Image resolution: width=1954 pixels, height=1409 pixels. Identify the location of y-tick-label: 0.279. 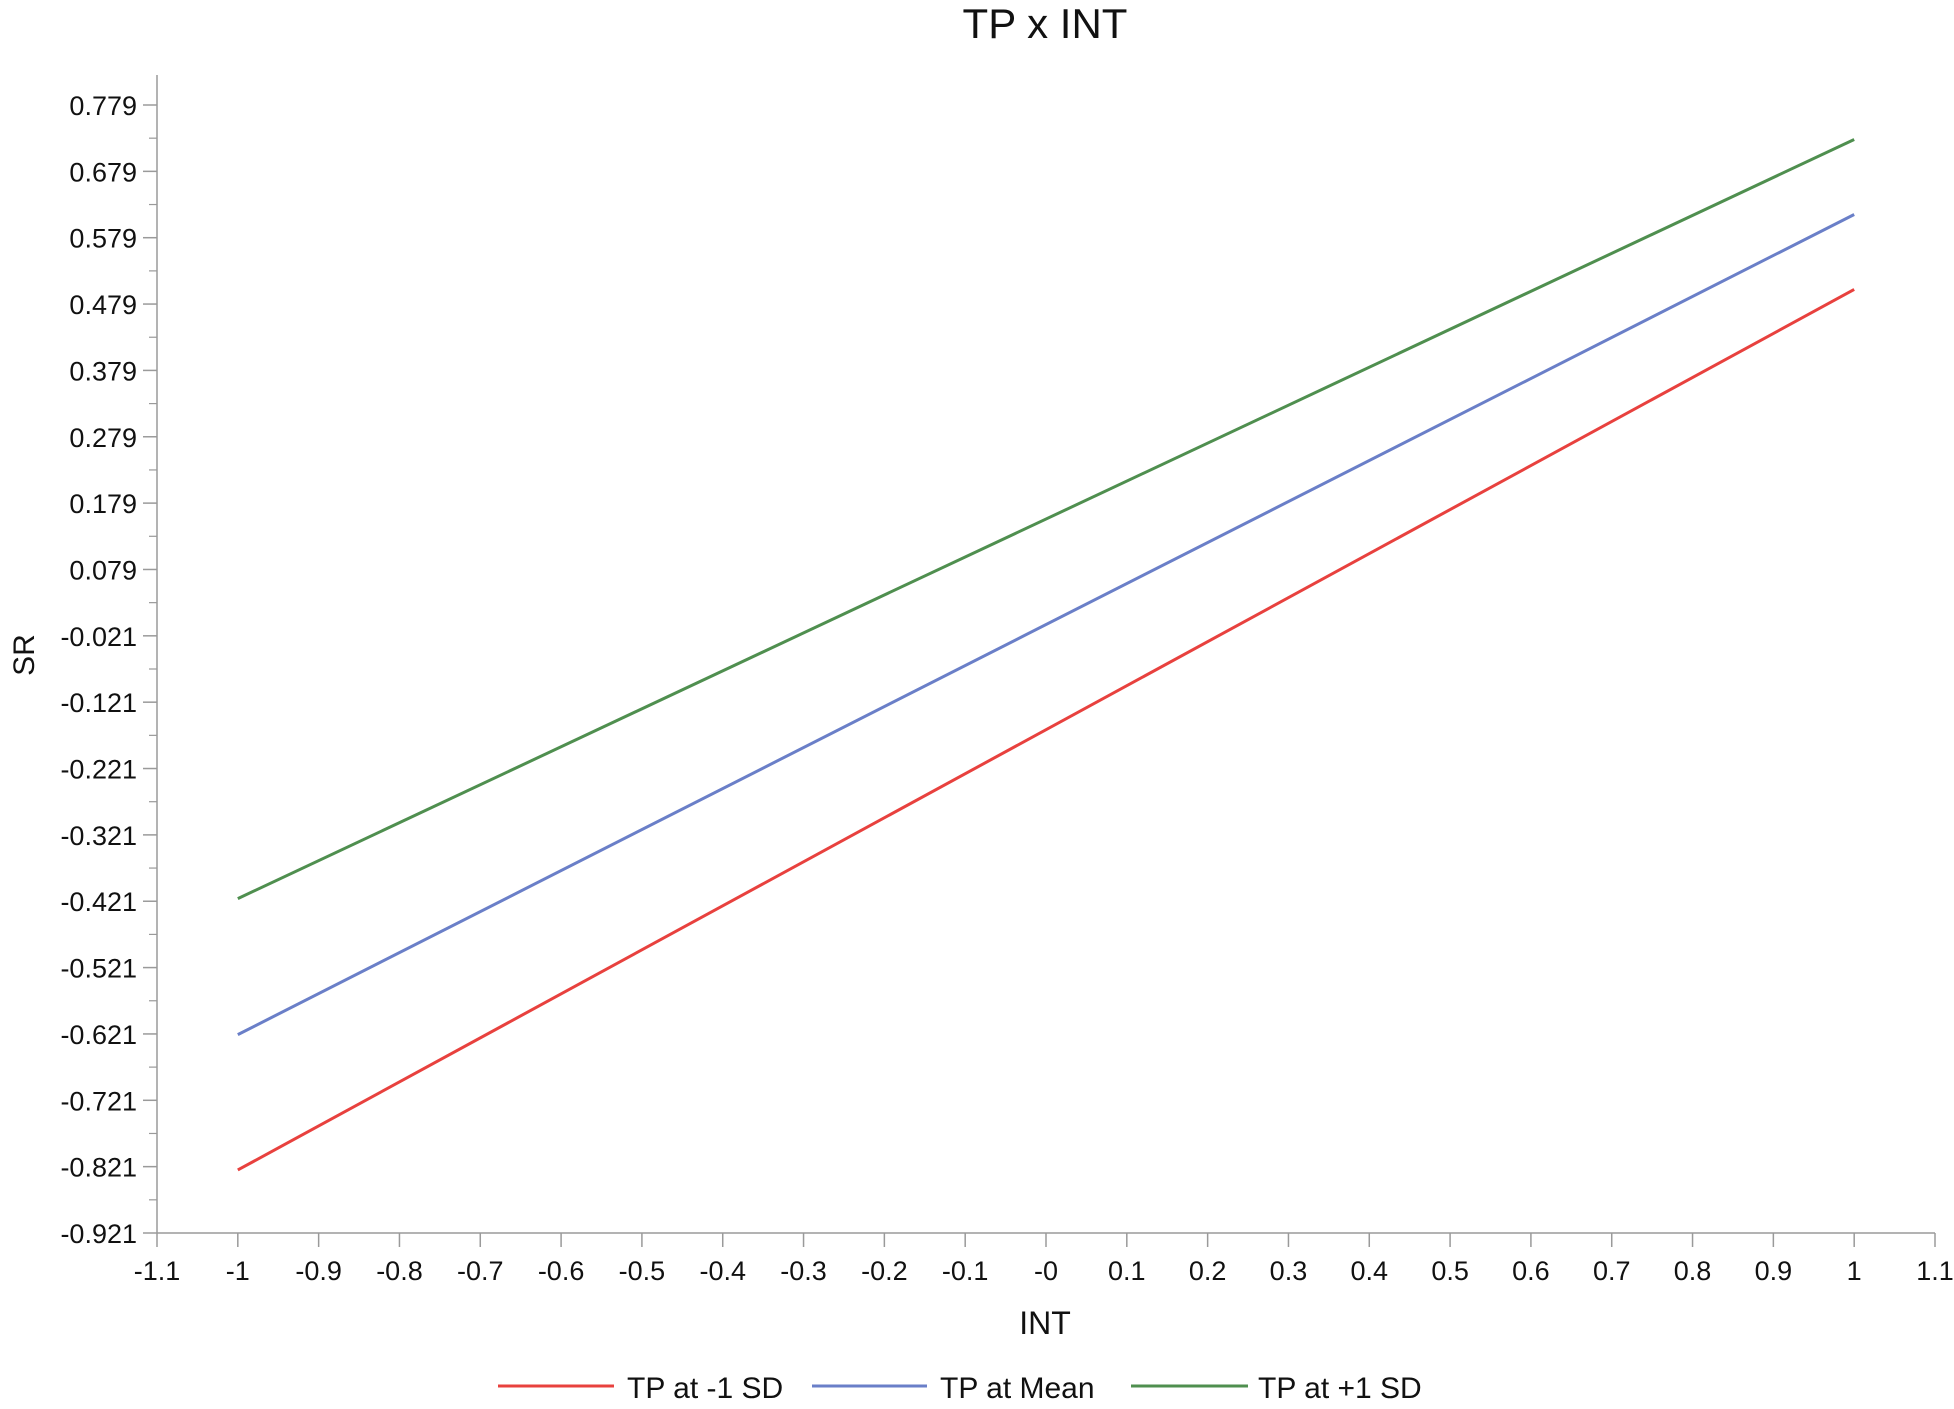
(103, 438).